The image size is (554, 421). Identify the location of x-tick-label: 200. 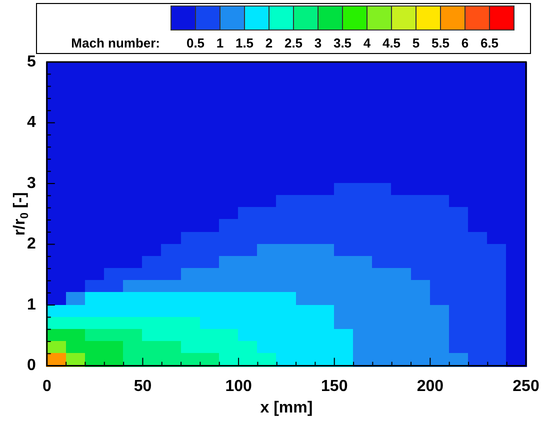
(430, 386).